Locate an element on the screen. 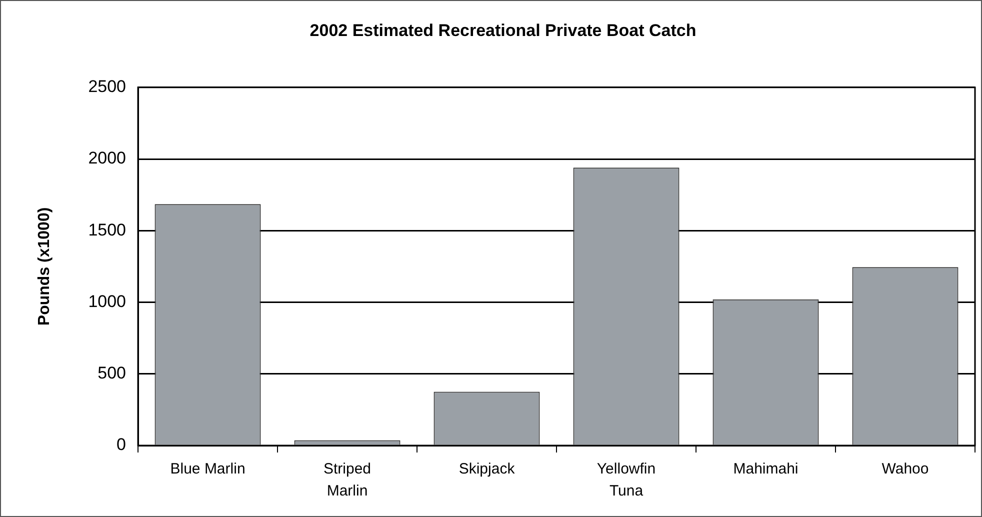 Image resolution: width=982 pixels, height=517 pixels. x-tick-label: Yellowfin Tuna is located at coordinates (626, 480).